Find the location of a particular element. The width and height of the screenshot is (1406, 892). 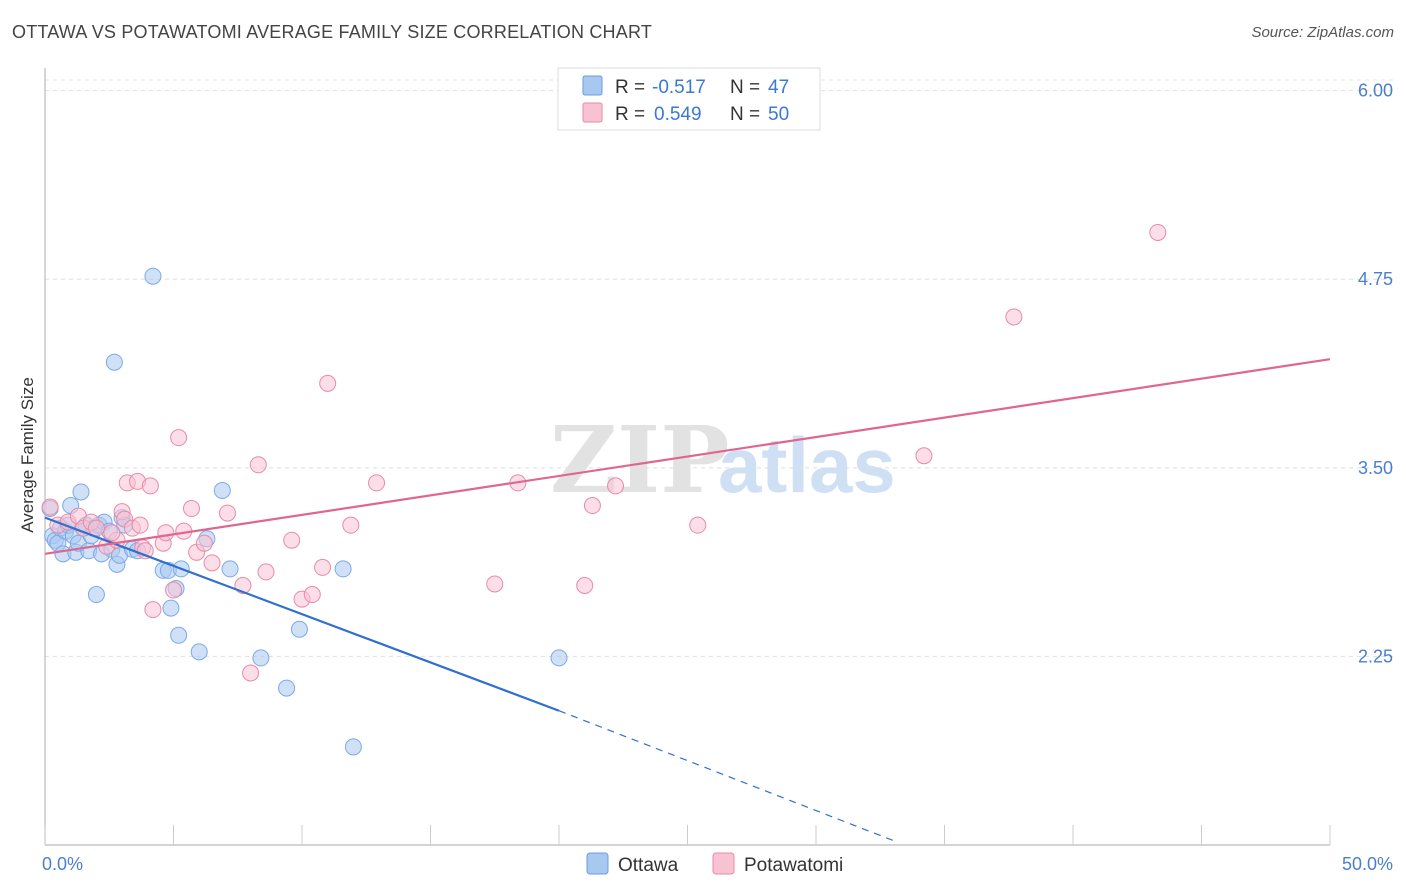

watermark: ZIP atlas is located at coordinates (723, 460).